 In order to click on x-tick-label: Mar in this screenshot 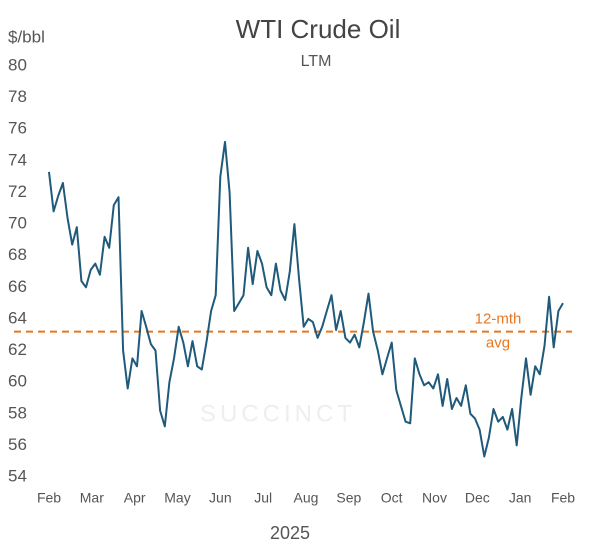, I will do `click(92, 498)`.